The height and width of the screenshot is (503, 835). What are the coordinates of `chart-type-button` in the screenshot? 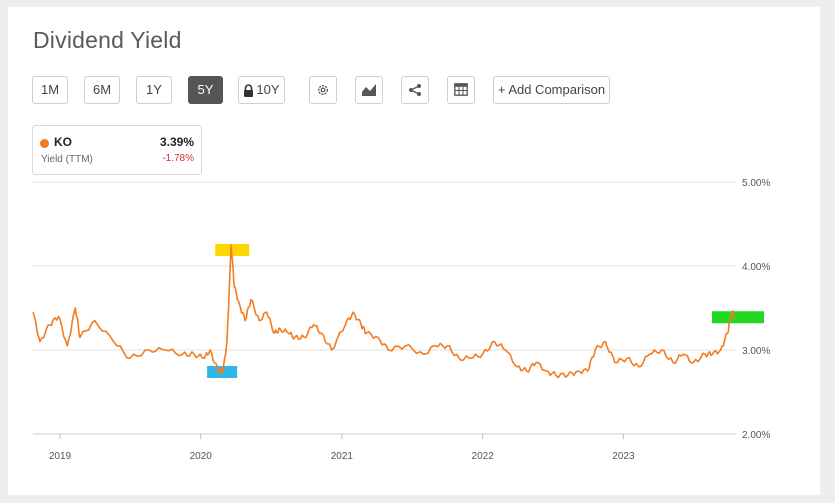 It's located at (369, 90).